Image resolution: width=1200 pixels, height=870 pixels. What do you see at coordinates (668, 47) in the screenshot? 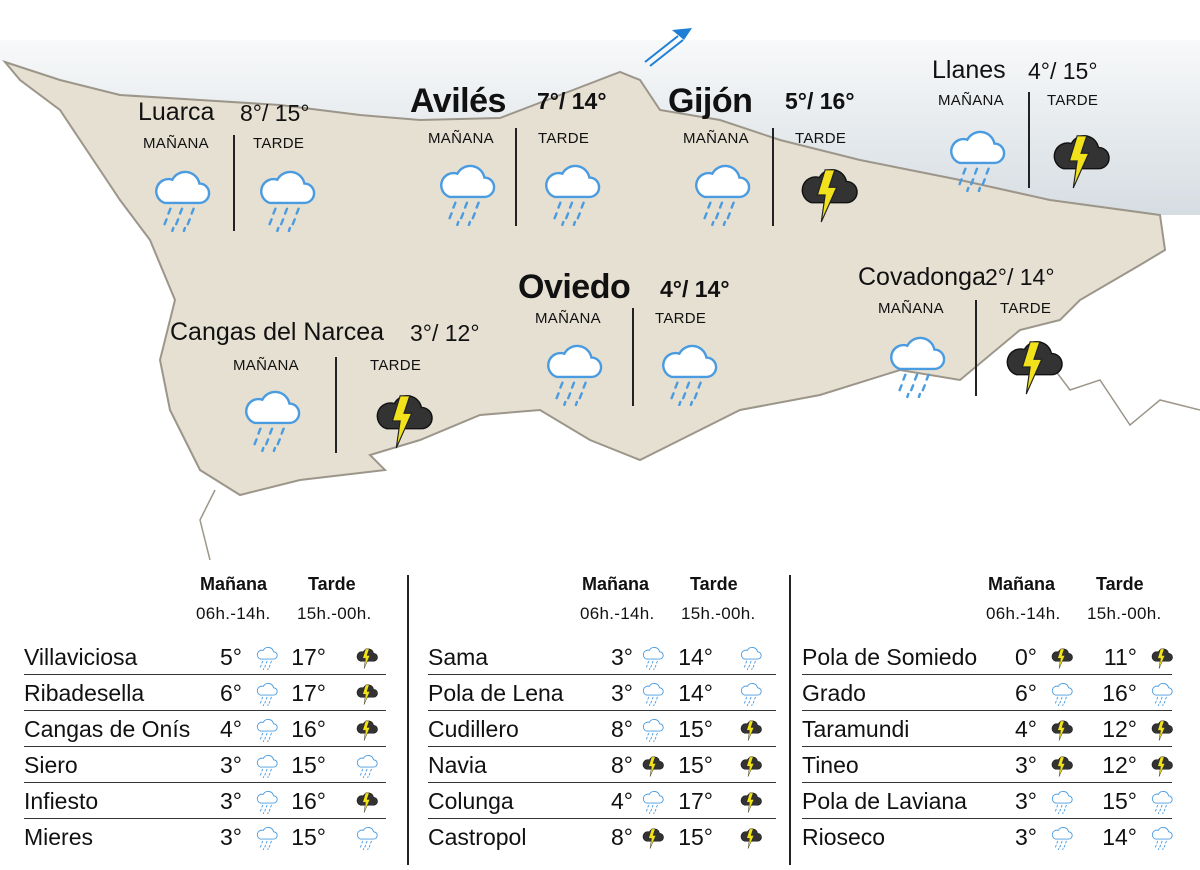
I see `flag-icon` at bounding box center [668, 47].